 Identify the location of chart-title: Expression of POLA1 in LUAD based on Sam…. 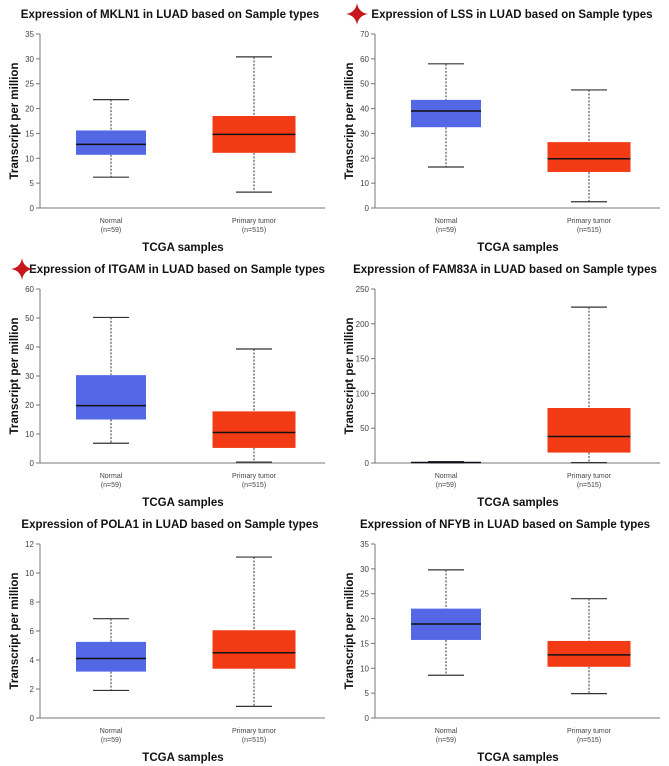
(169, 525).